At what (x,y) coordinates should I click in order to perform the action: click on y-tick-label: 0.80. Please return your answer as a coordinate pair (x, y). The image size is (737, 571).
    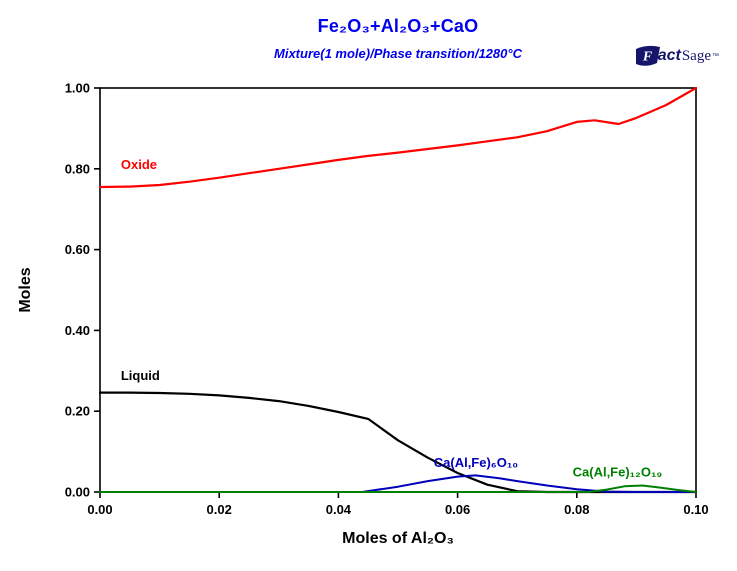
    Looking at the image, I should click on (77, 168).